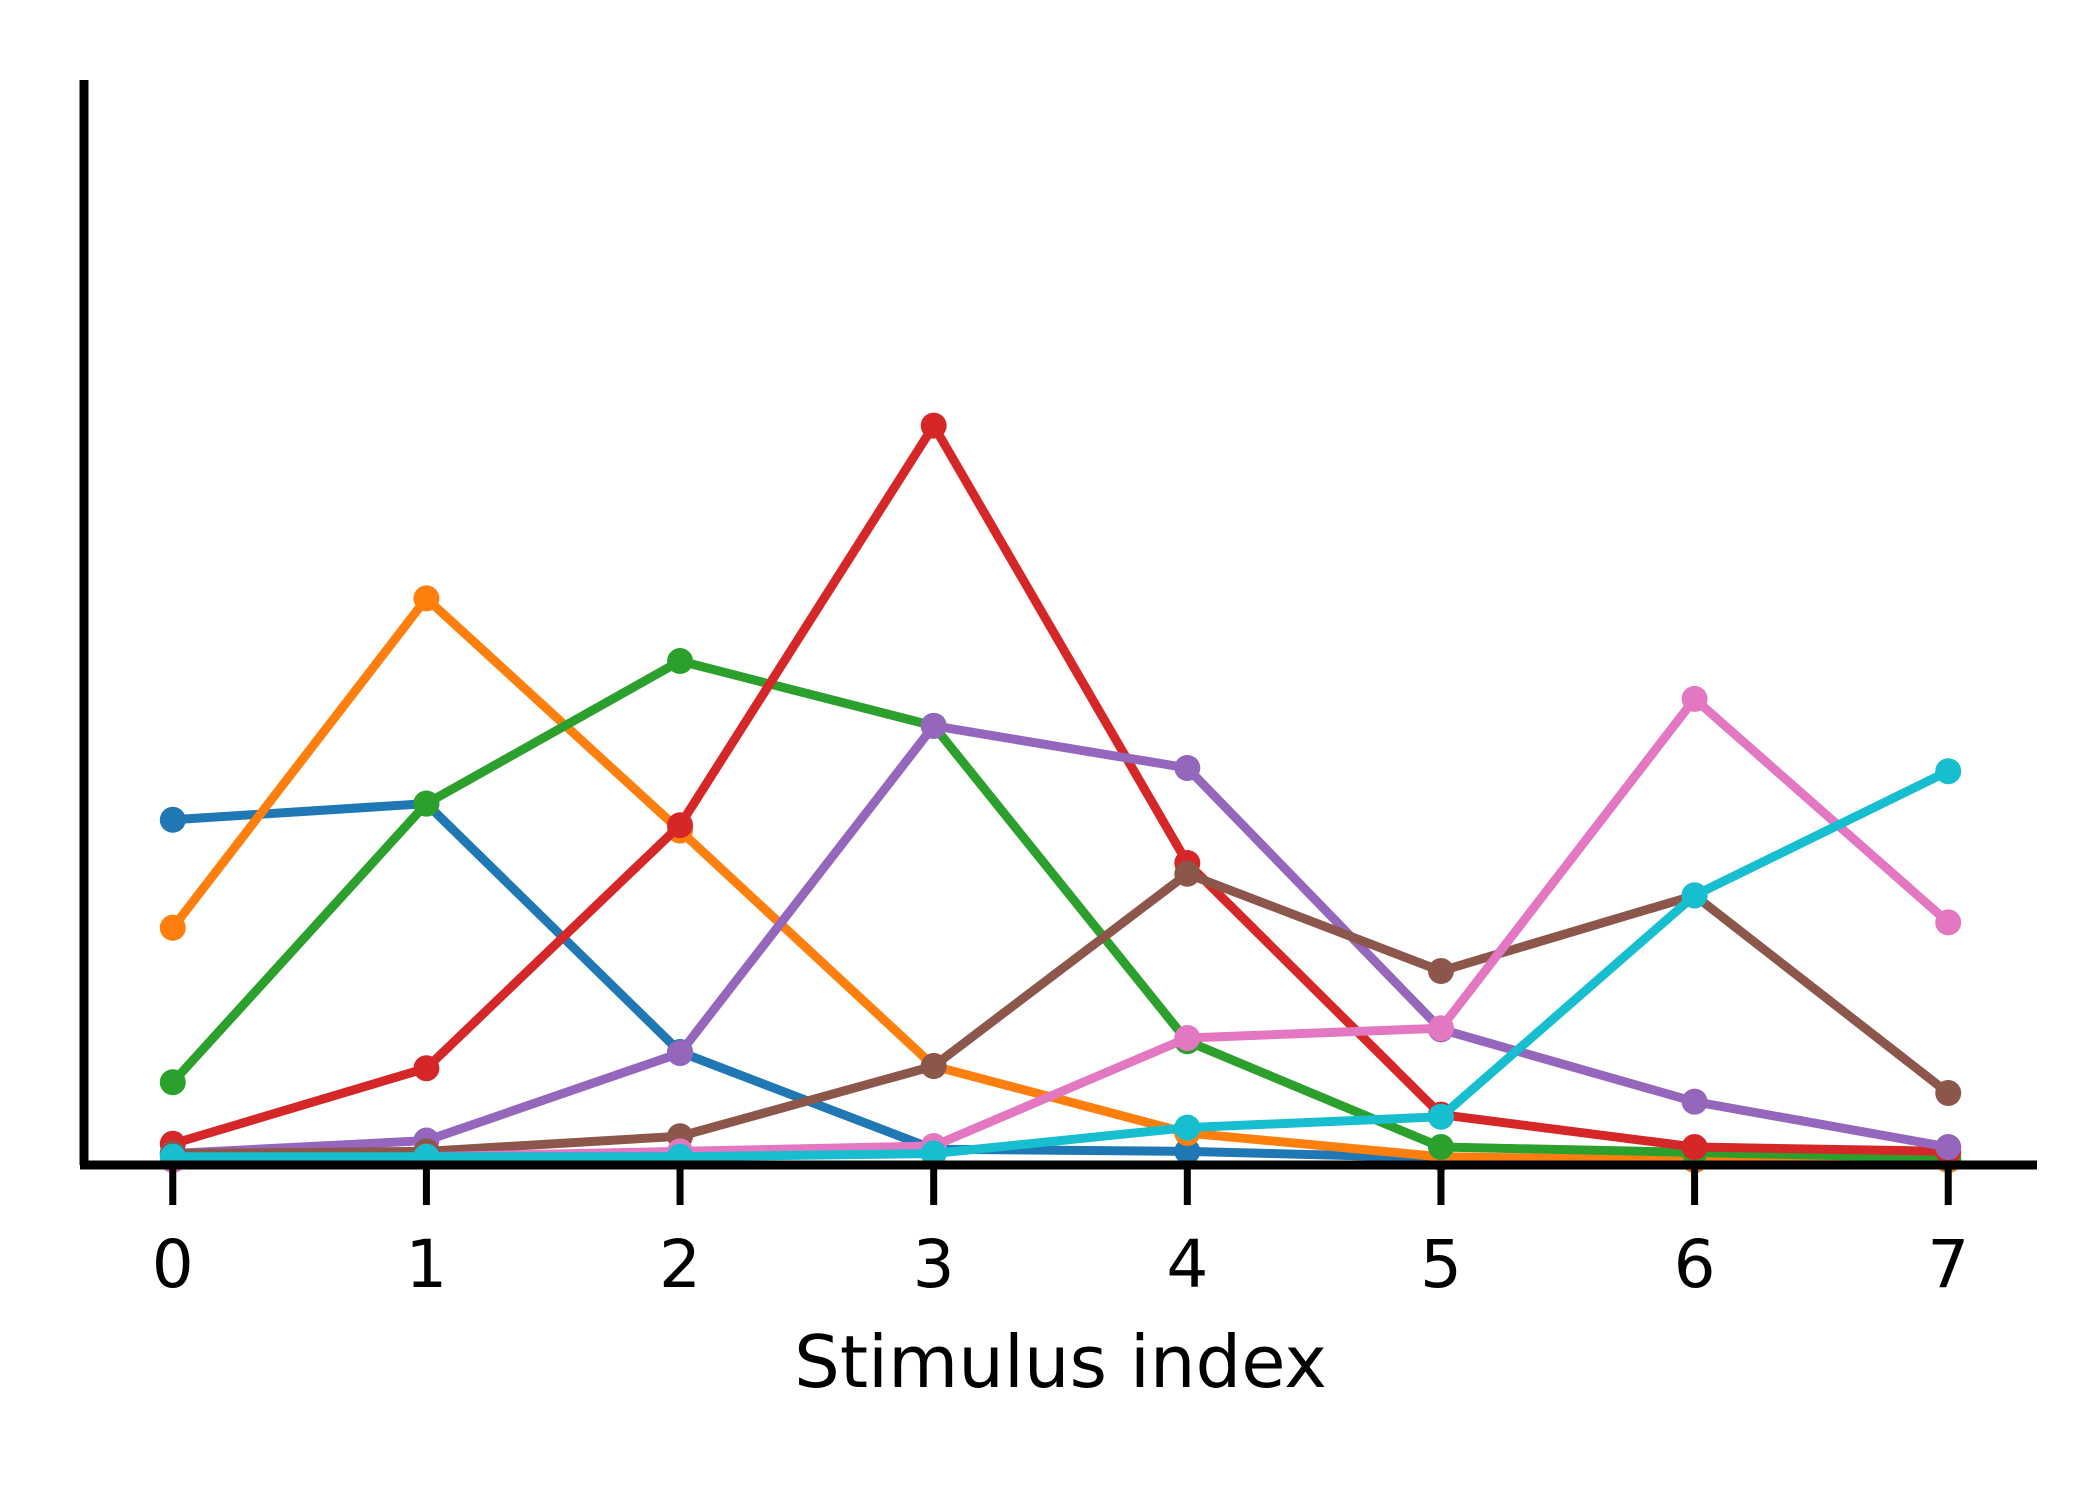 The width and height of the screenshot is (2100, 1505). Describe the element at coordinates (426, 1264) in the screenshot. I see `x-tick-label: 1` at that location.